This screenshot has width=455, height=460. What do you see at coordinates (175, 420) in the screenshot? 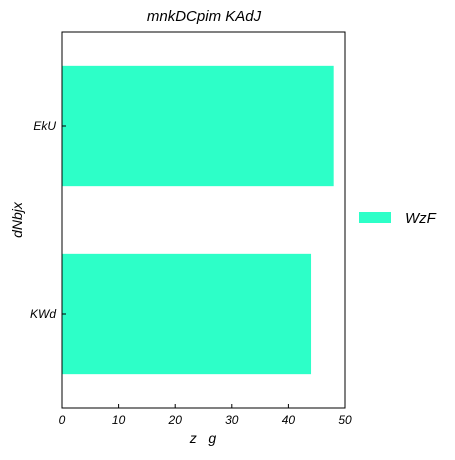
I see `x-tick-label: 20` at bounding box center [175, 420].